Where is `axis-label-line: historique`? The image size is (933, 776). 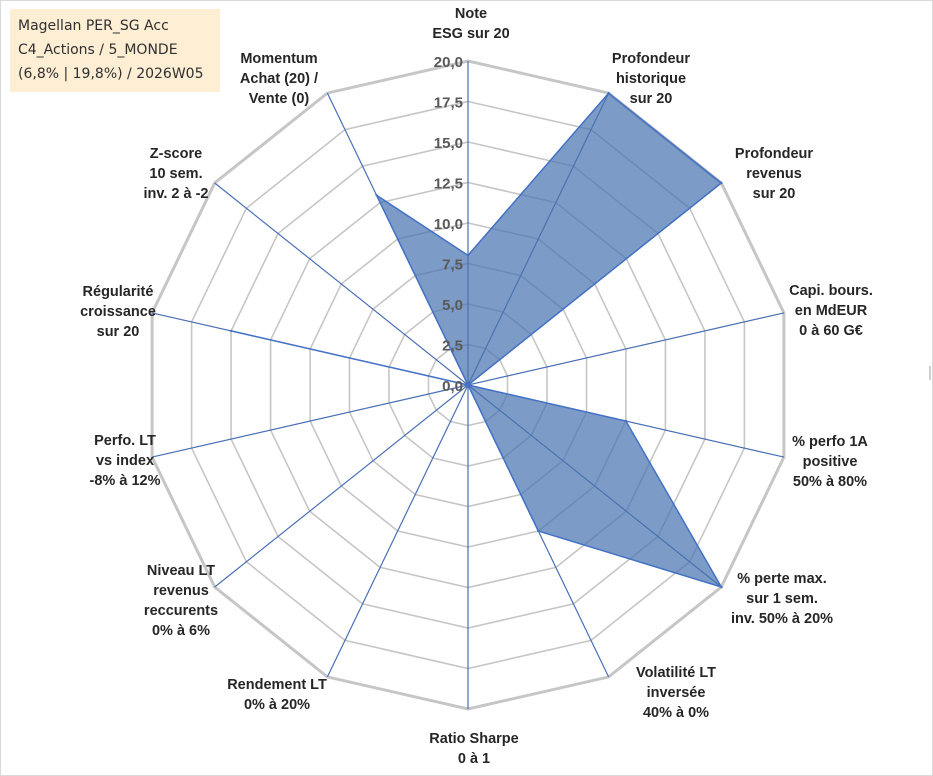
axis-label-line: historique is located at coordinates (651, 79).